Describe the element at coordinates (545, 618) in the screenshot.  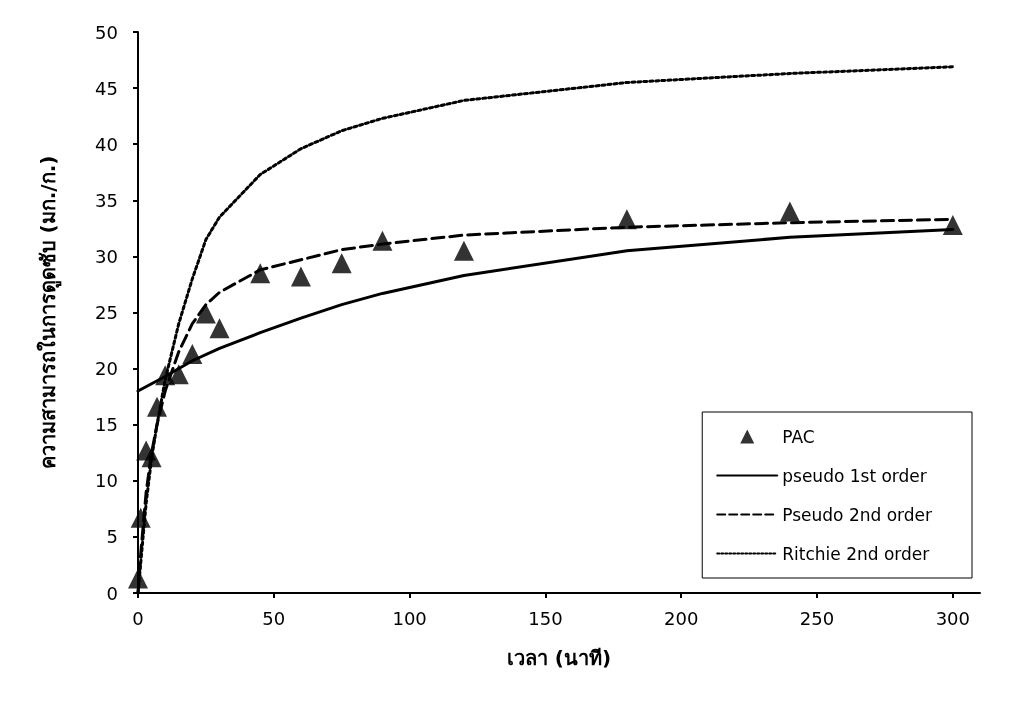
I see `x-tick-label: 150` at that location.